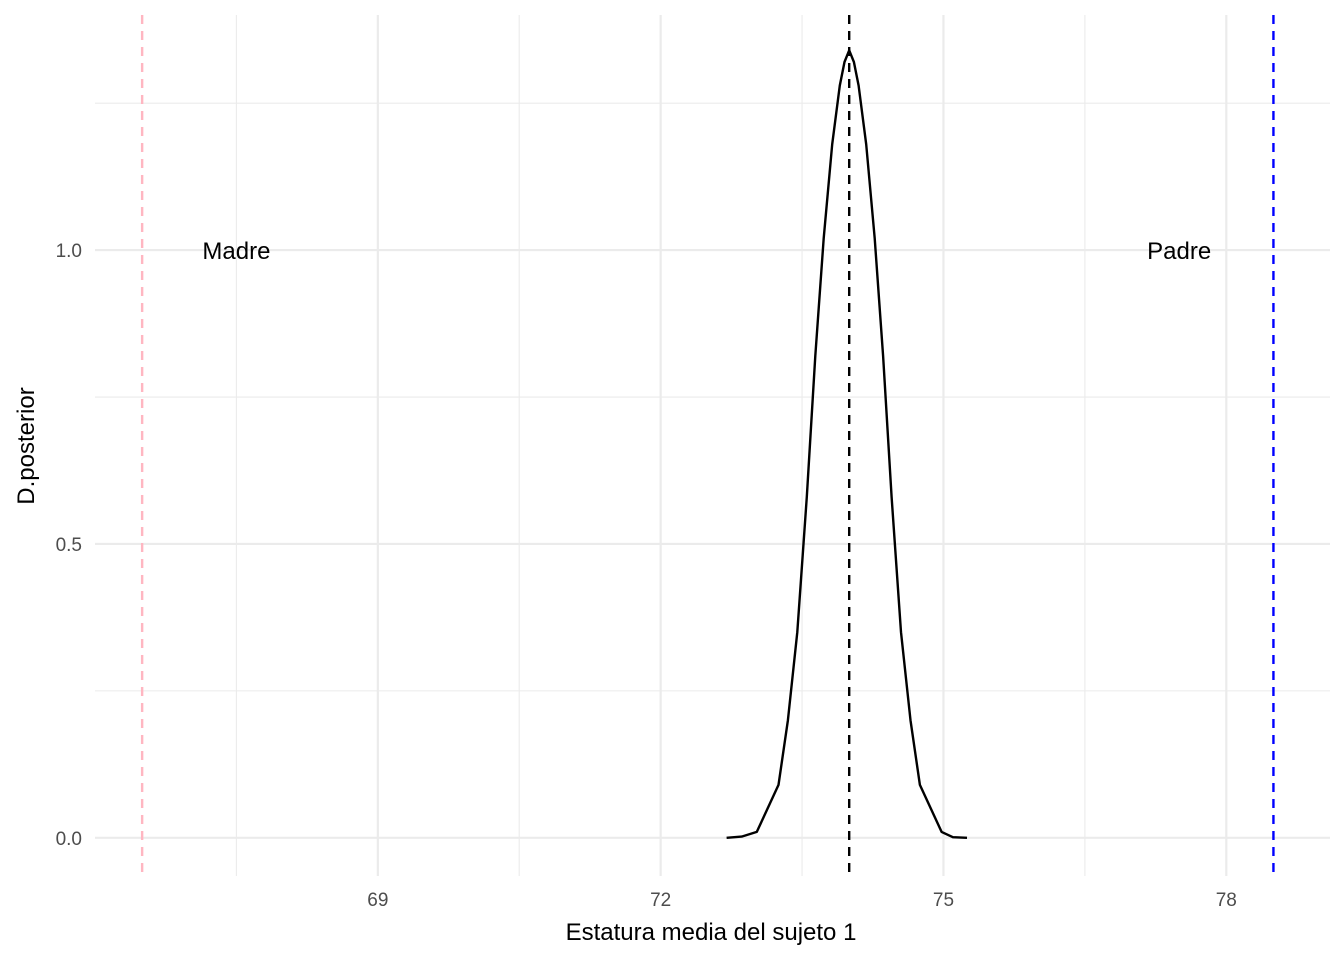 This screenshot has height=965, width=1344. What do you see at coordinates (943, 900) in the screenshot?
I see `x-tick-label: 75` at bounding box center [943, 900].